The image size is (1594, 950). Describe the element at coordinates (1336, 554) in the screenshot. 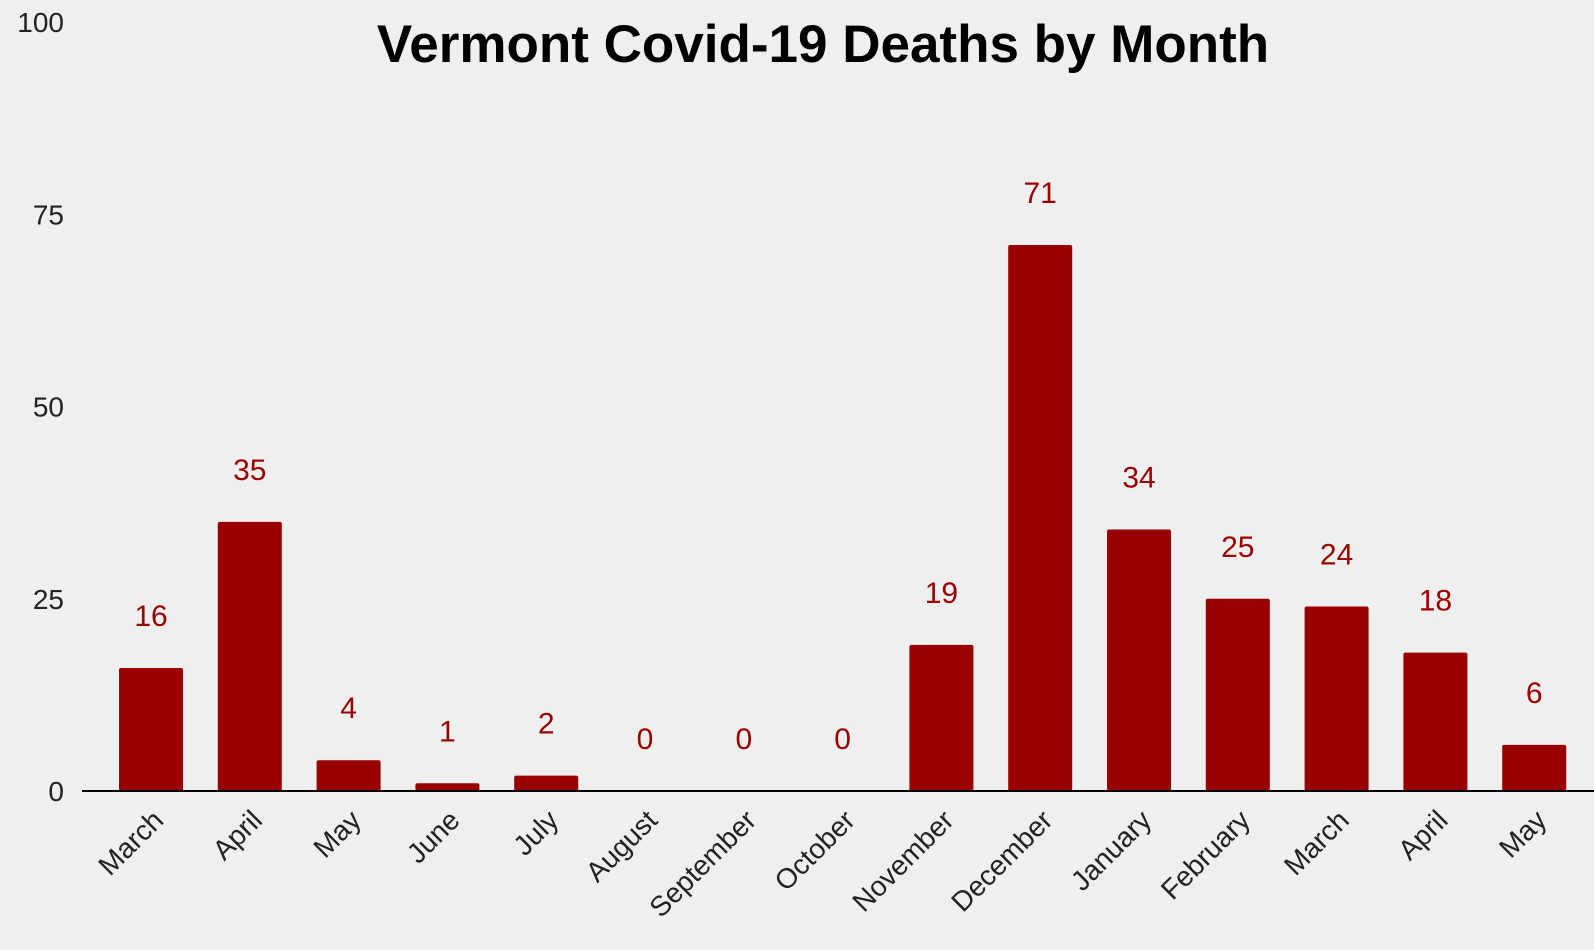

I see `data-label: 24` at that location.